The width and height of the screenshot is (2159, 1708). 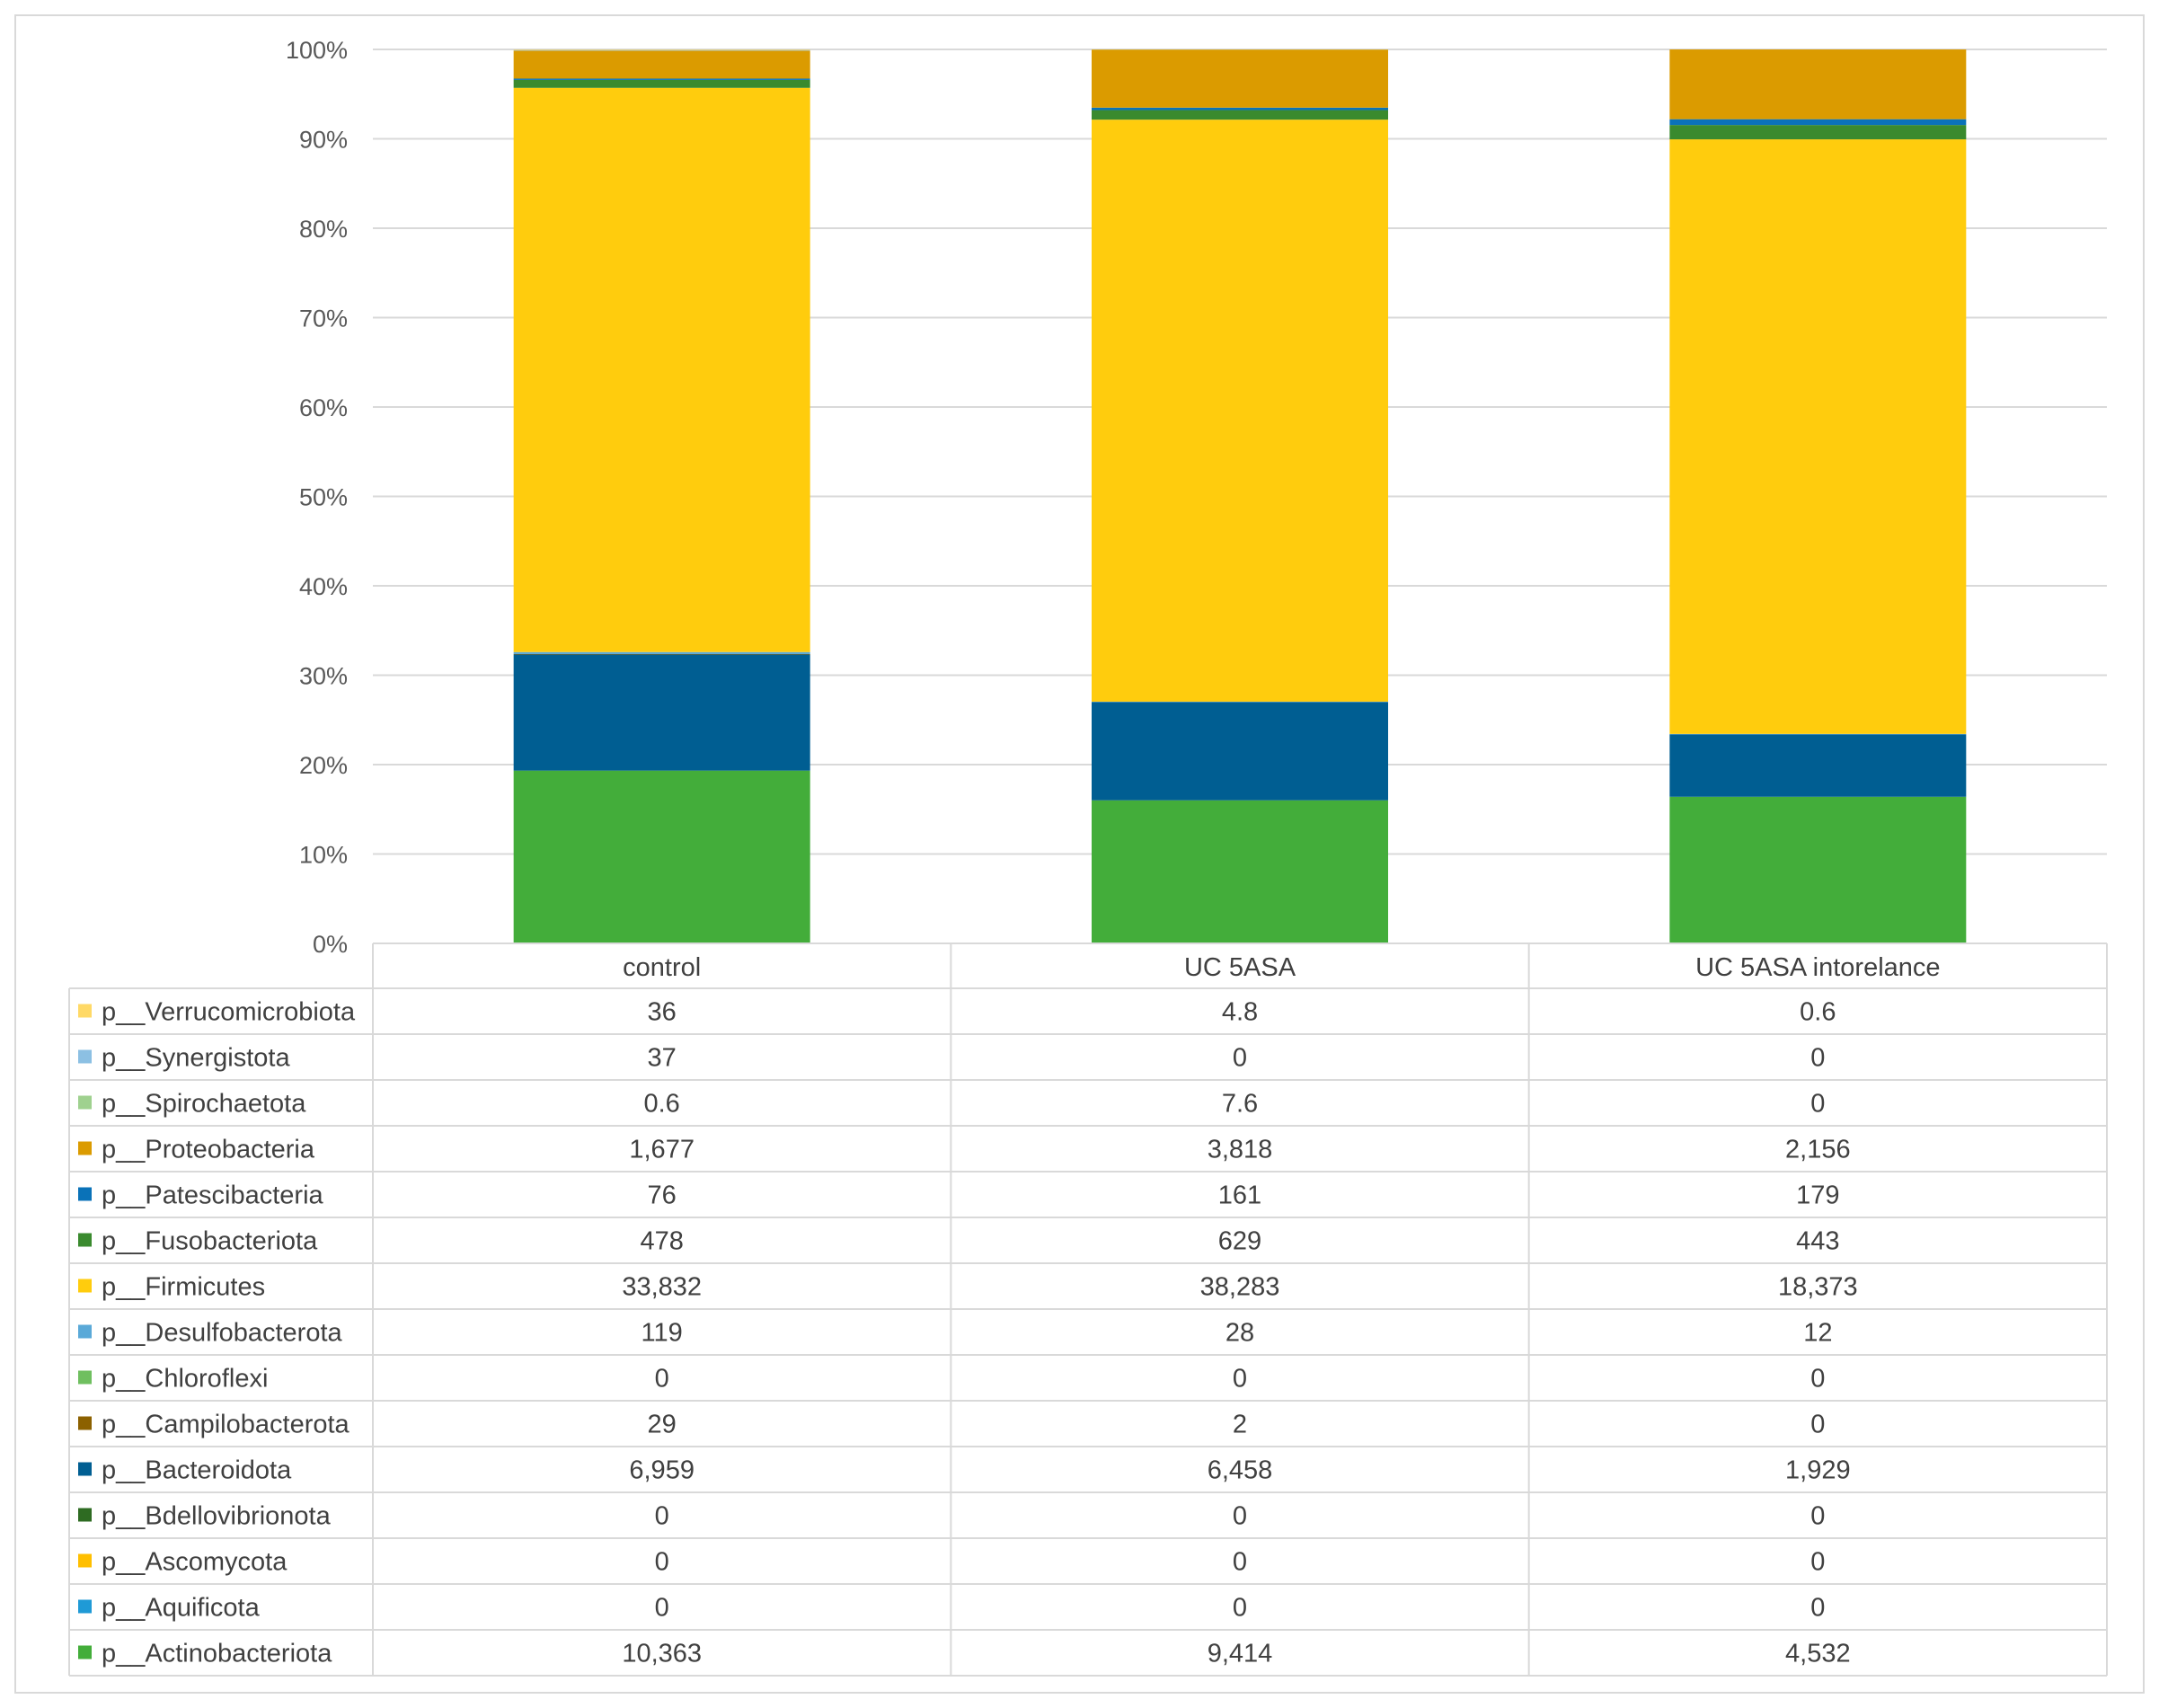 I want to click on table-row-label: p__Firmicutes, so click(x=183, y=1287).